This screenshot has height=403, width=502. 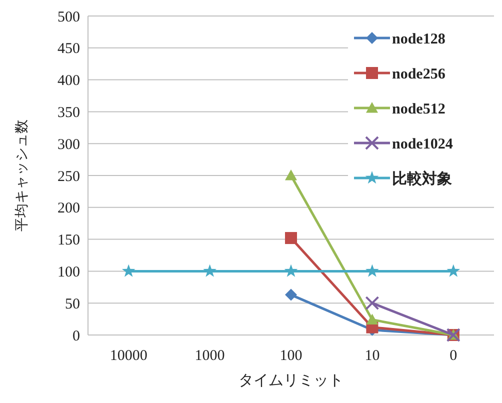 What do you see at coordinates (291, 356) in the screenshot?
I see `x-tick-label: 100` at bounding box center [291, 356].